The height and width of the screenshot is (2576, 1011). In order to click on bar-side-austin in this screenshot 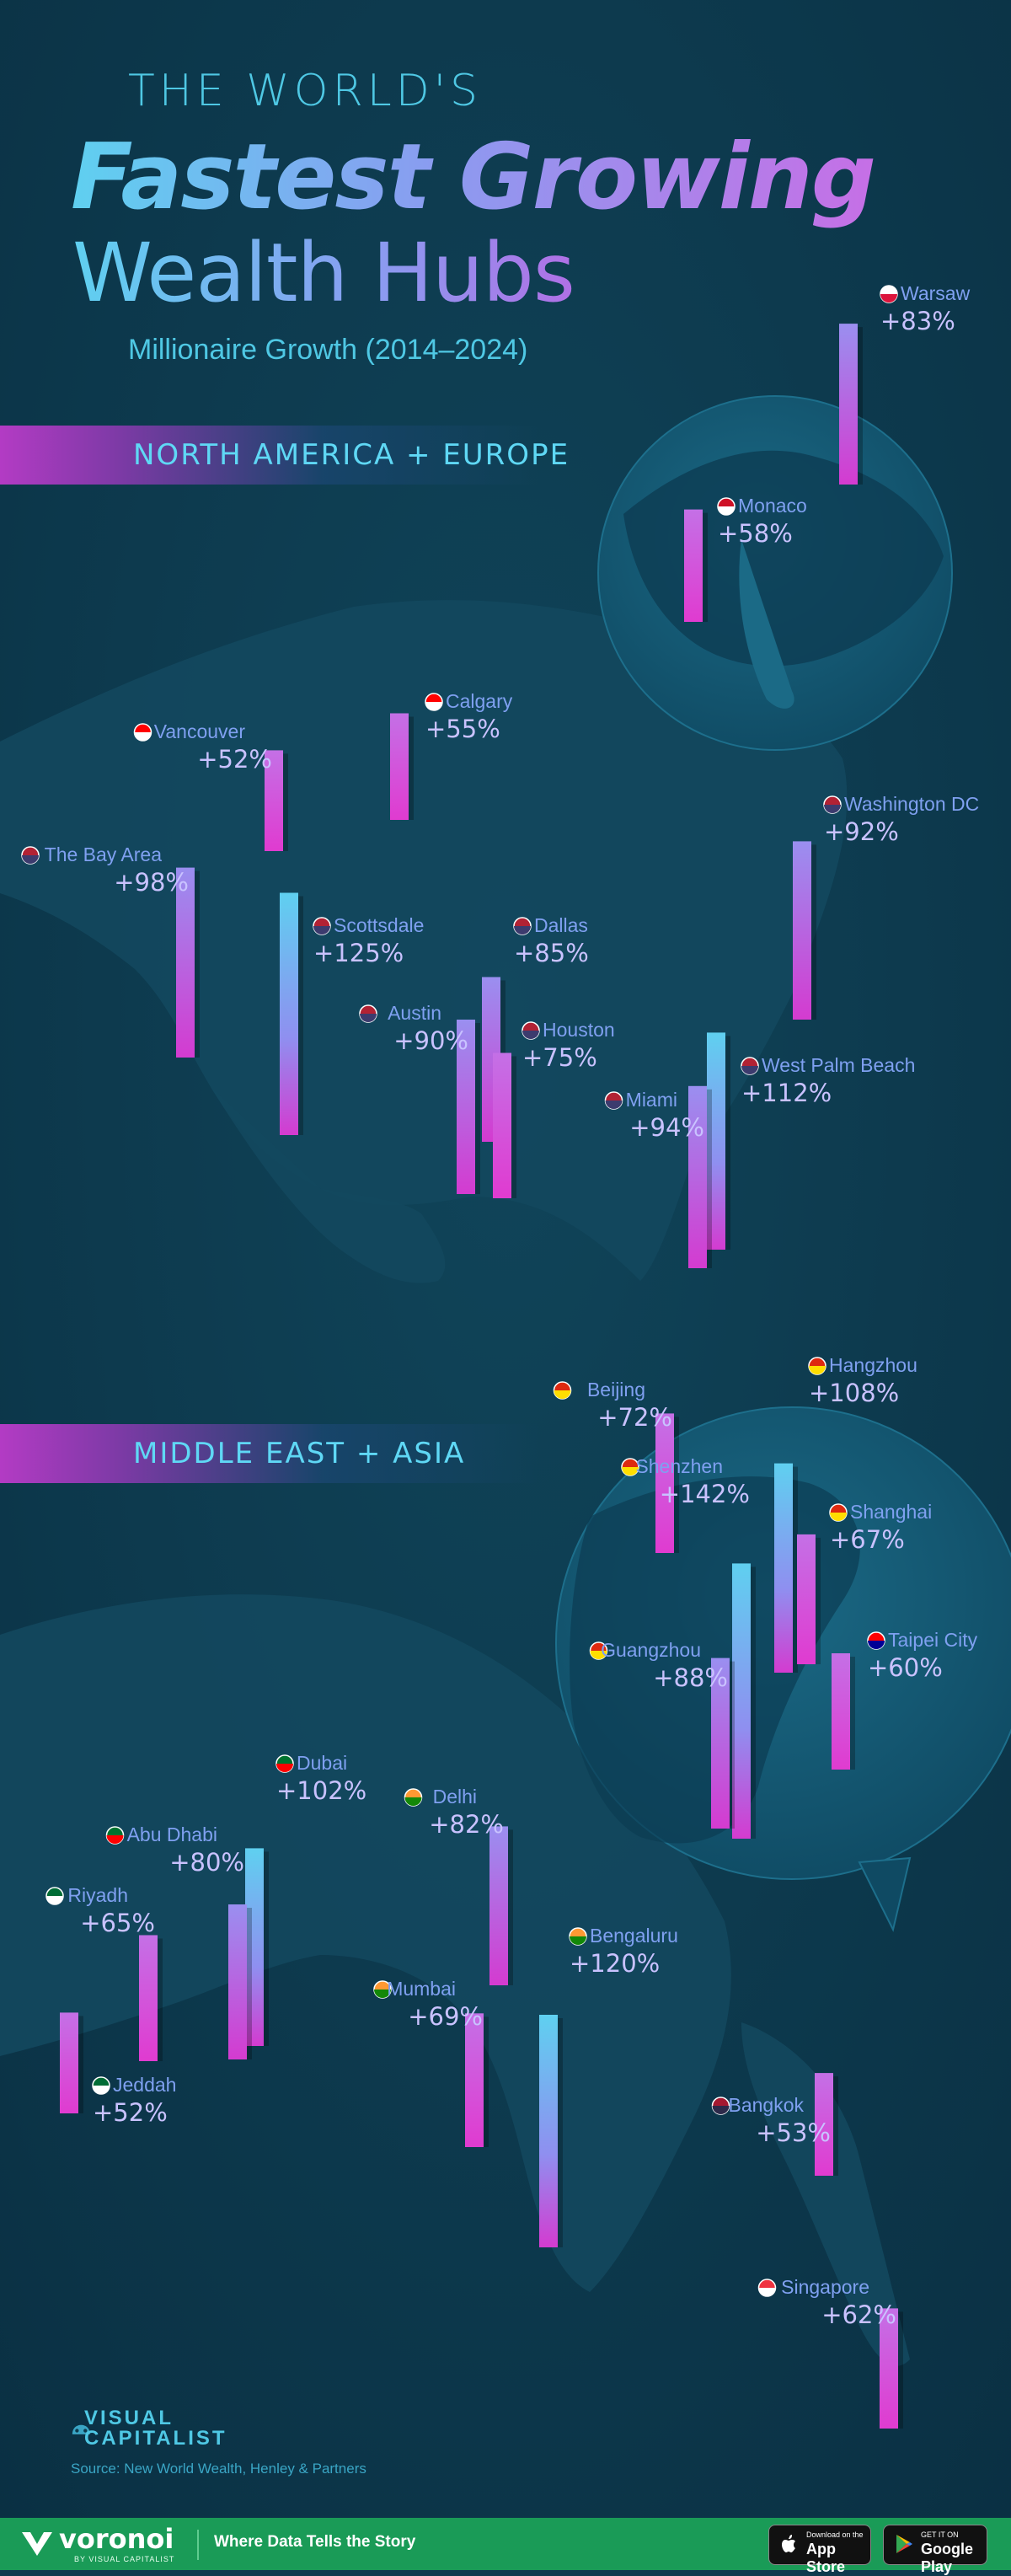, I will do `click(477, 1108)`.